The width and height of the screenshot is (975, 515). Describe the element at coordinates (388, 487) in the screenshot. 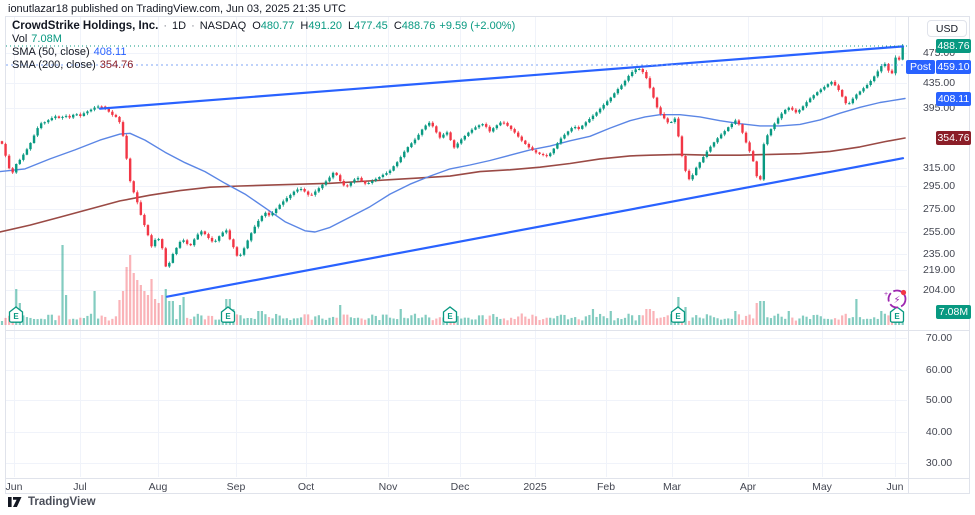

I see `time-tick-label: Nov` at that location.